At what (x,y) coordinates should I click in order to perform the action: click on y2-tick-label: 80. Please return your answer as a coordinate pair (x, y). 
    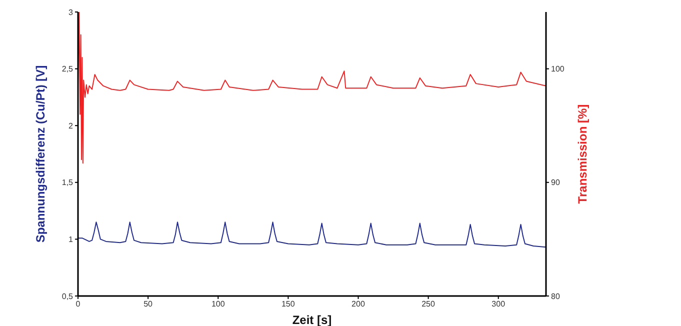
    Looking at the image, I should click on (555, 296).